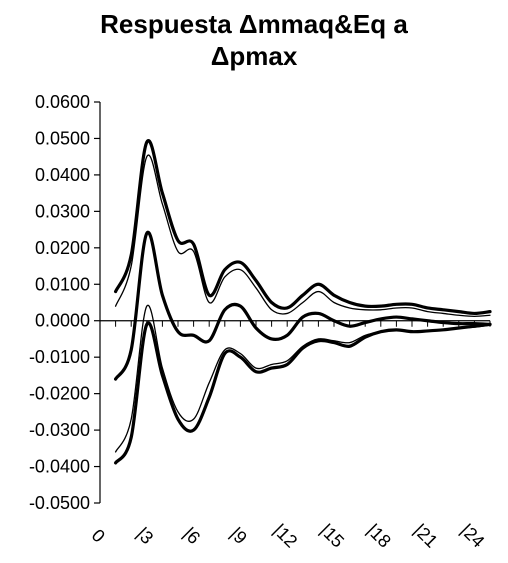 The width and height of the screenshot is (508, 563). Describe the element at coordinates (62, 175) in the screenshot. I see `y-tick-label: 0.0400` at that location.